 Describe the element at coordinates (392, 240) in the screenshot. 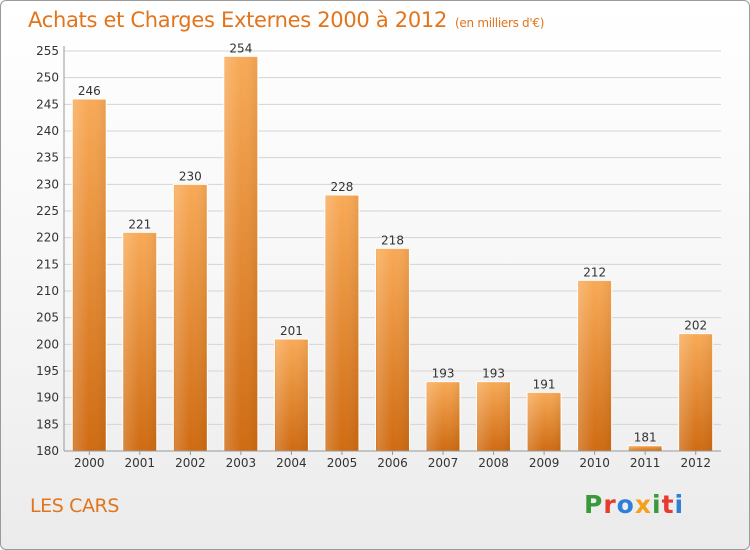

I see `bar-value-label: 218` at that location.